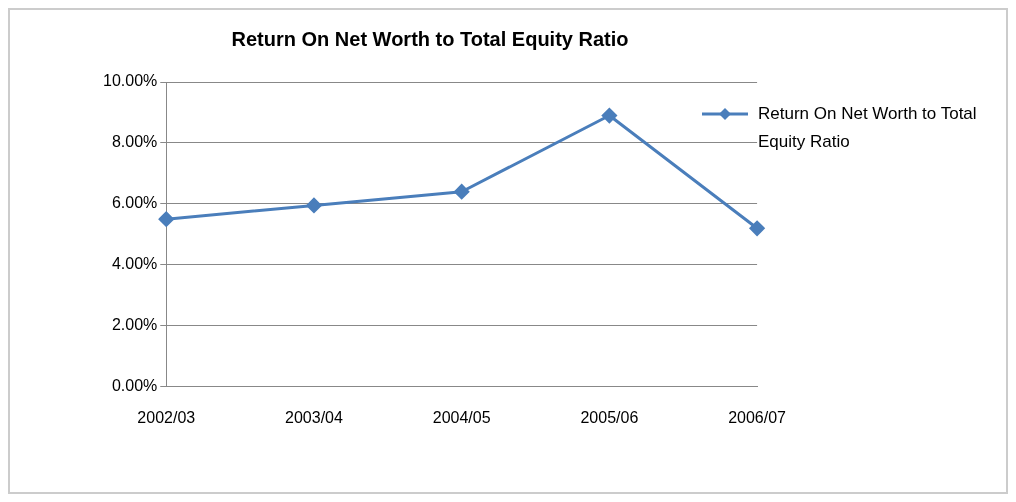 The width and height of the screenshot is (1016, 502). What do you see at coordinates (868, 128) in the screenshot?
I see `legend-label: Return On Net Worth to Total Equity Ratio` at bounding box center [868, 128].